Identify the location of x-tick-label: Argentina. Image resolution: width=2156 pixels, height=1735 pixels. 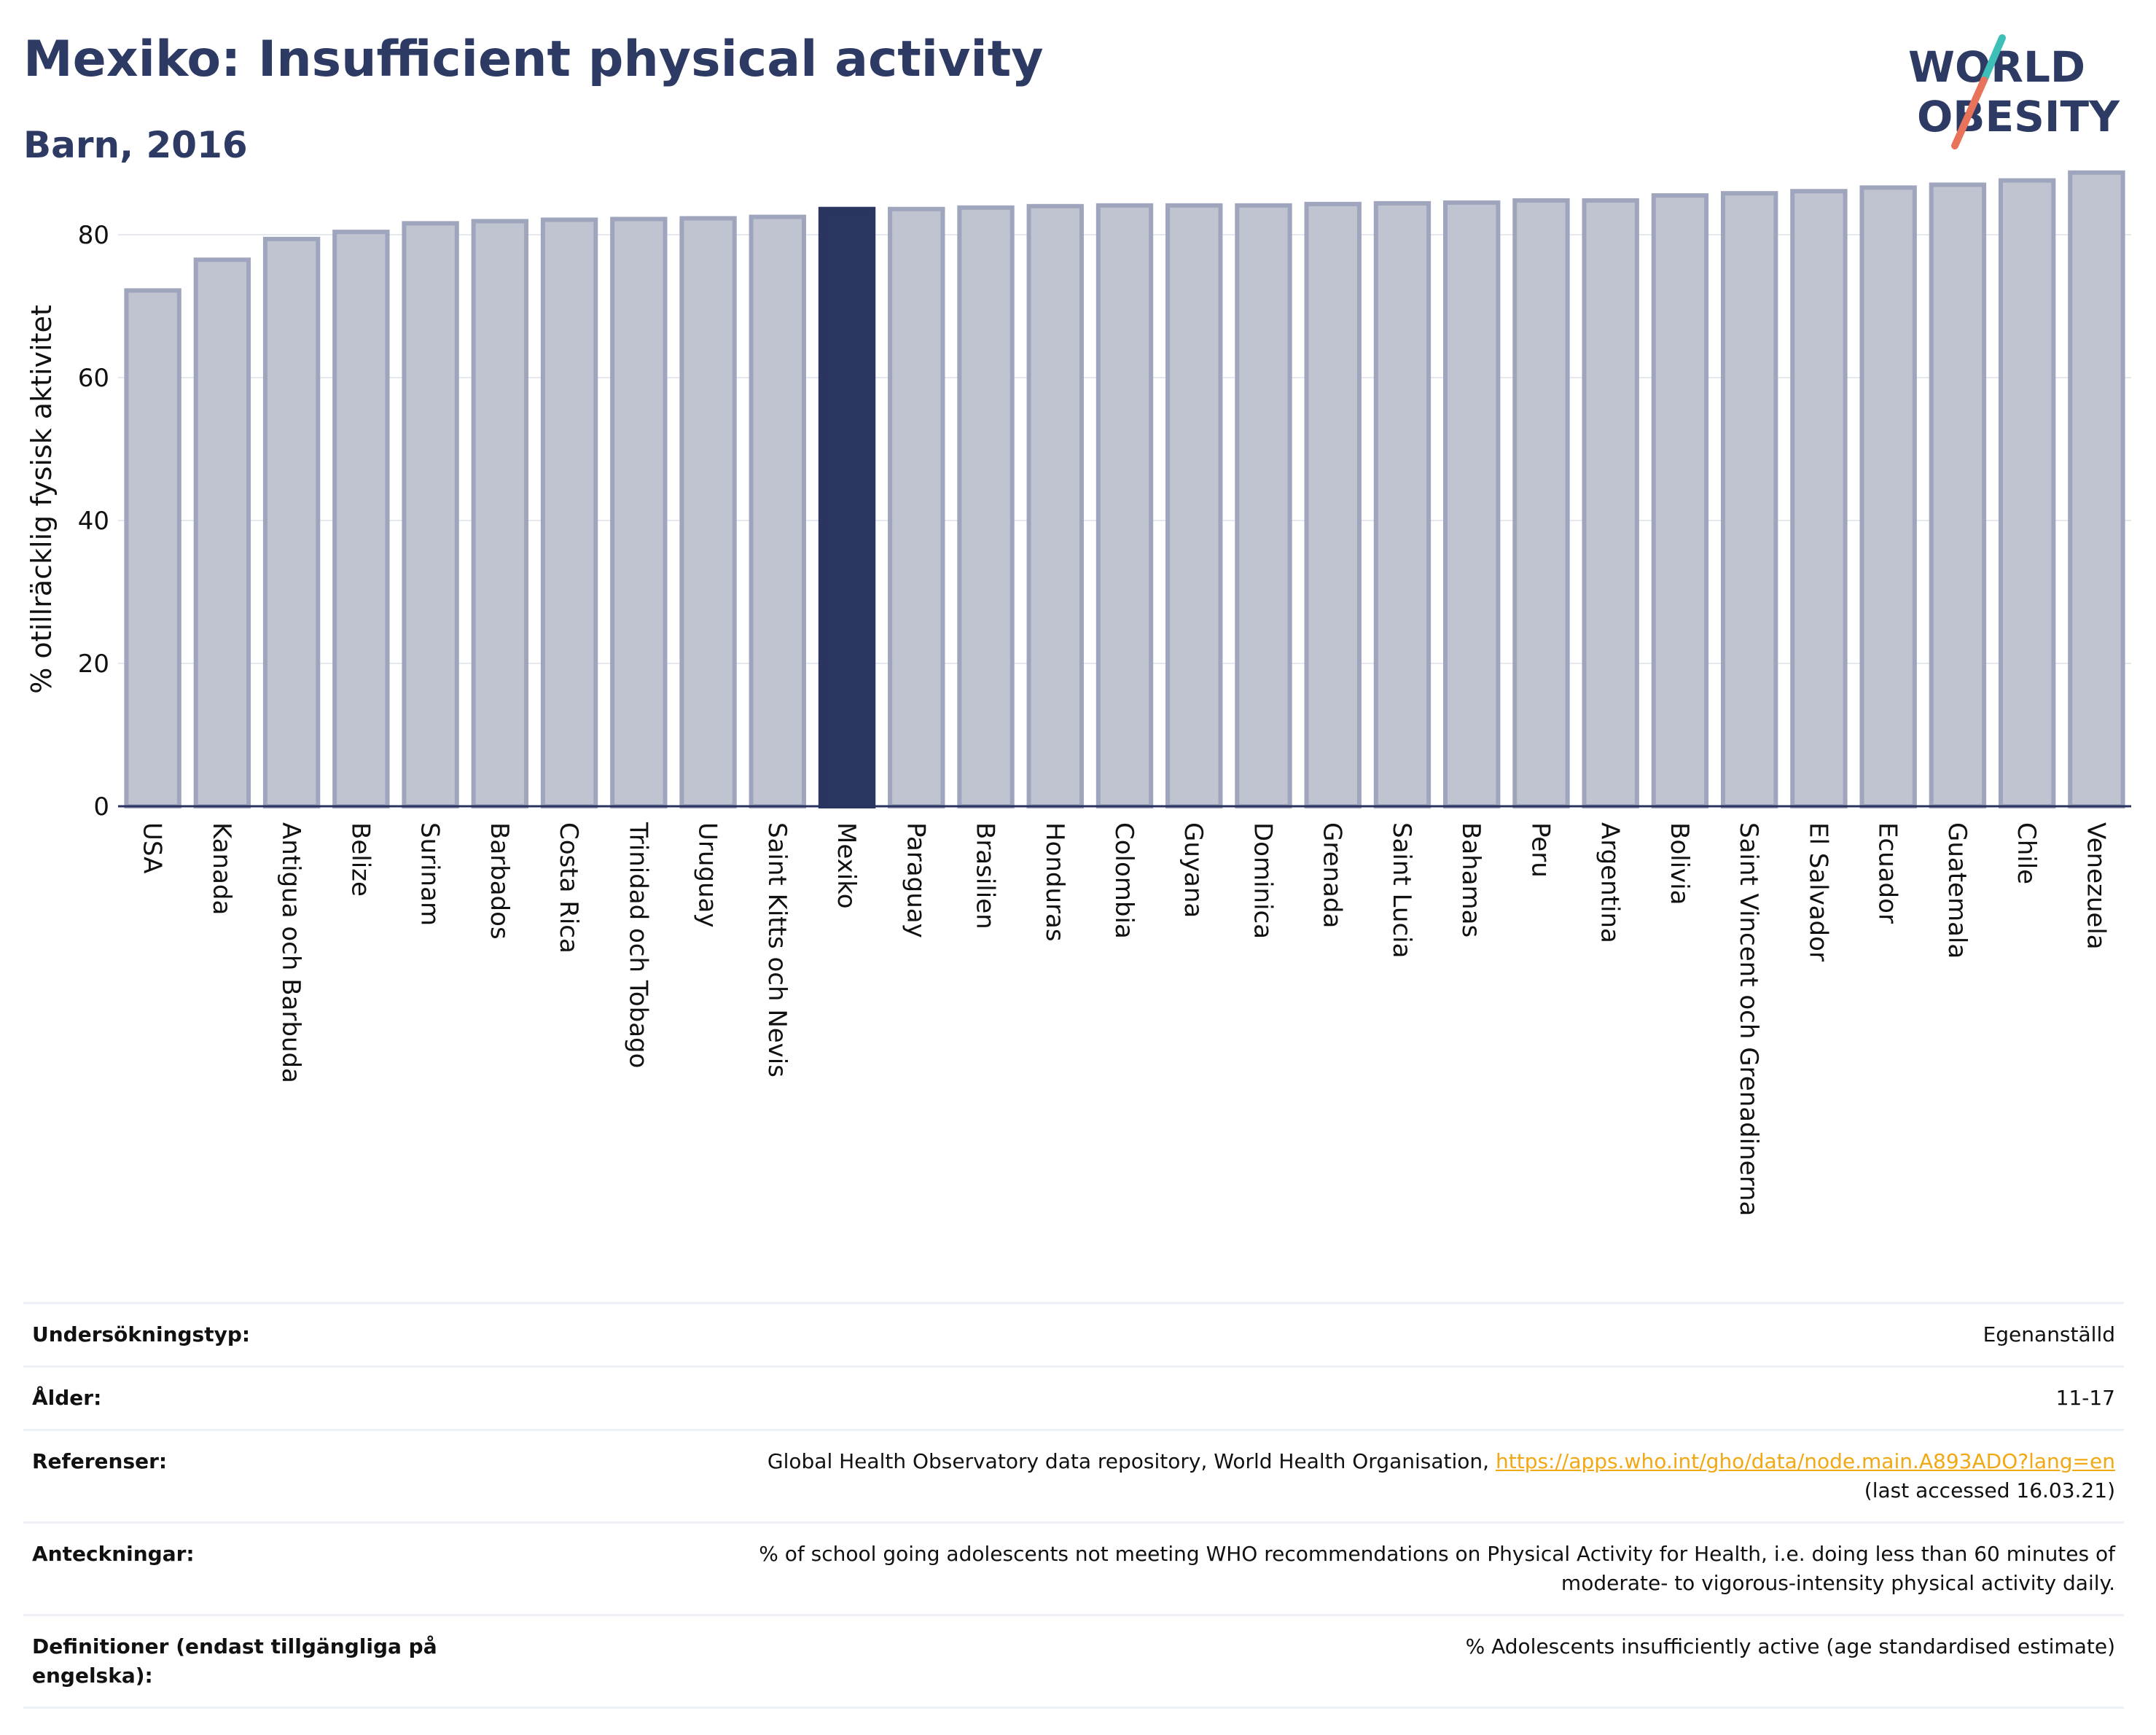
(1610, 882).